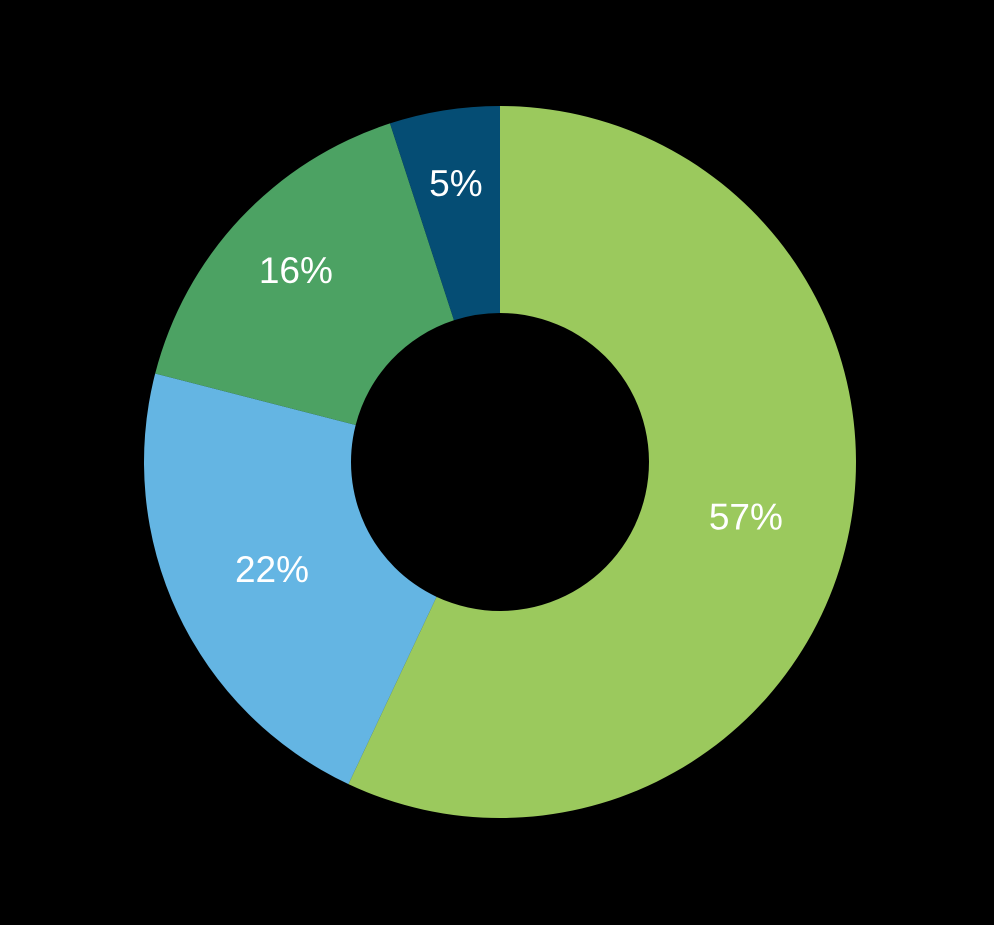  Describe the element at coordinates (296, 270) in the screenshot. I see `slice-label-16: 16%` at that location.